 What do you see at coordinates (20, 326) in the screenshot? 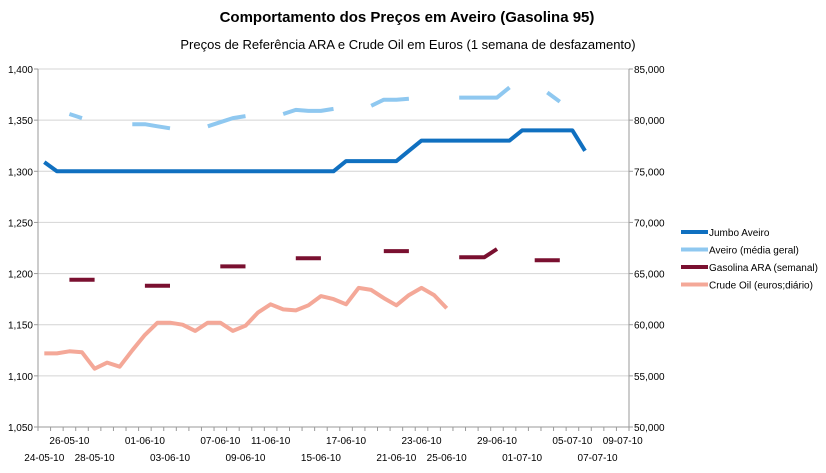
I see `left-tick-label: 1,150` at bounding box center [20, 326].